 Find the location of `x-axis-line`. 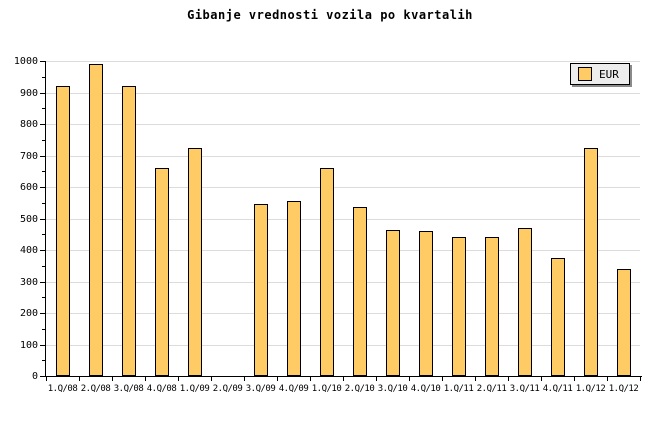

x-axis-line is located at coordinates (343, 376).